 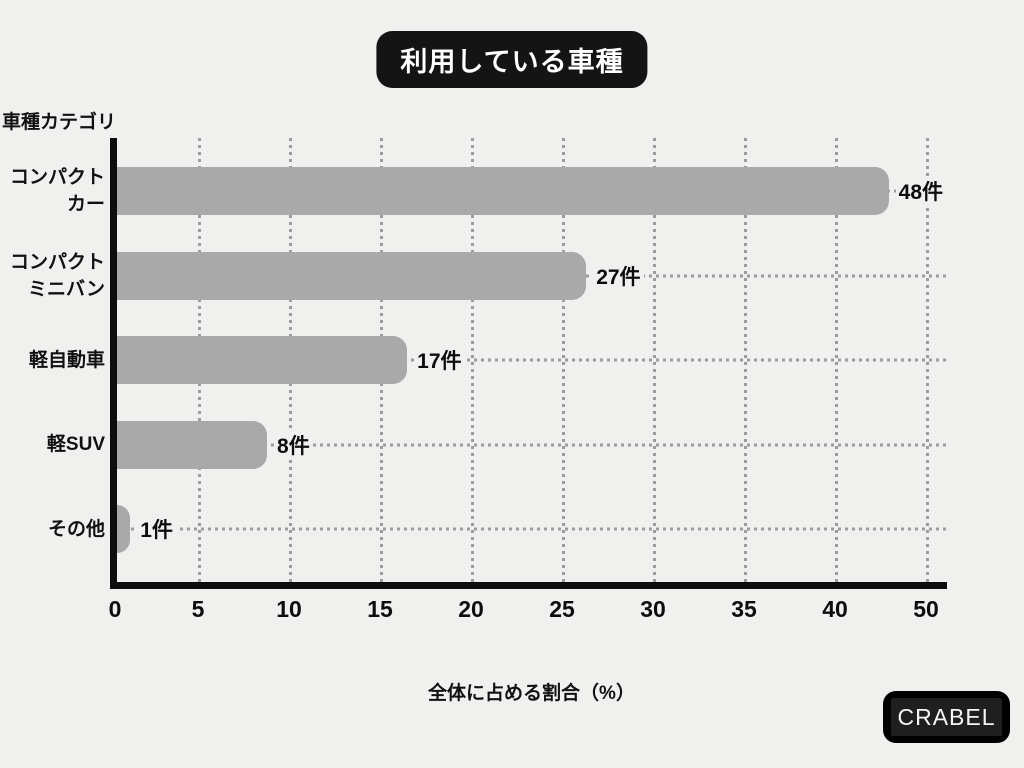 I want to click on bar-value-label: 17件, so click(x=439, y=360).